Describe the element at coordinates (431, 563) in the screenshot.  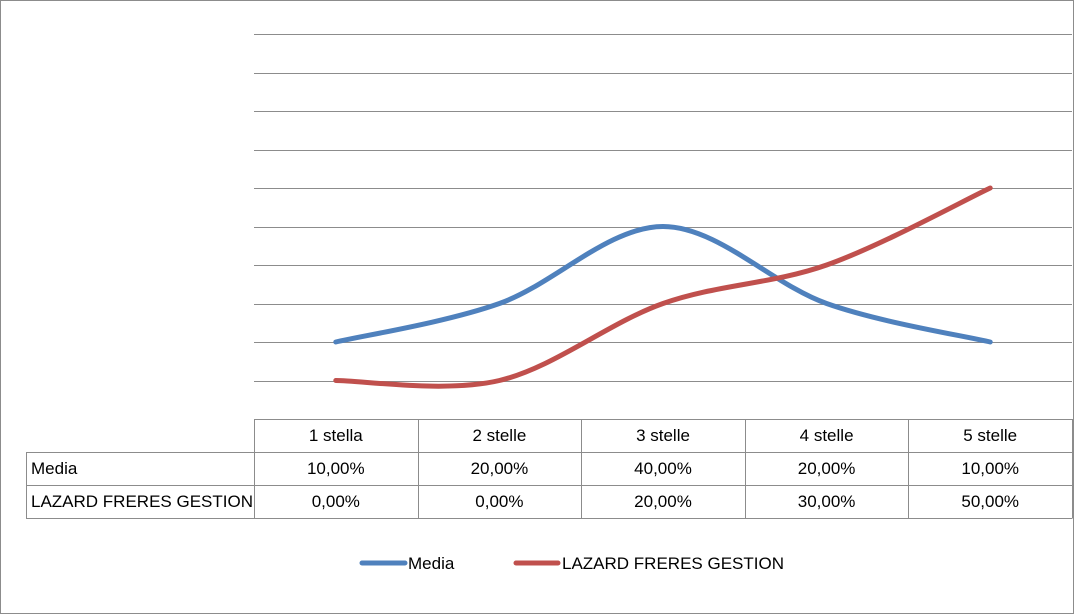
I see `legend-label: Media` at that location.